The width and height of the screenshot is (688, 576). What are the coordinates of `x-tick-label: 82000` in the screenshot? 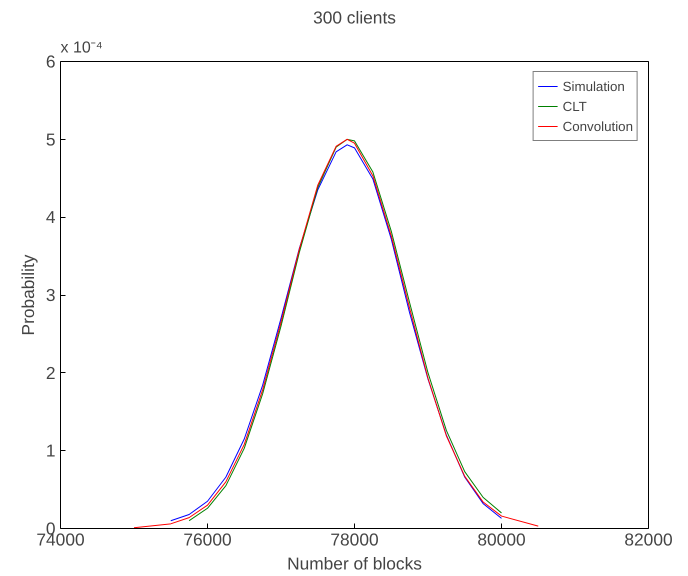 It's located at (648, 540).